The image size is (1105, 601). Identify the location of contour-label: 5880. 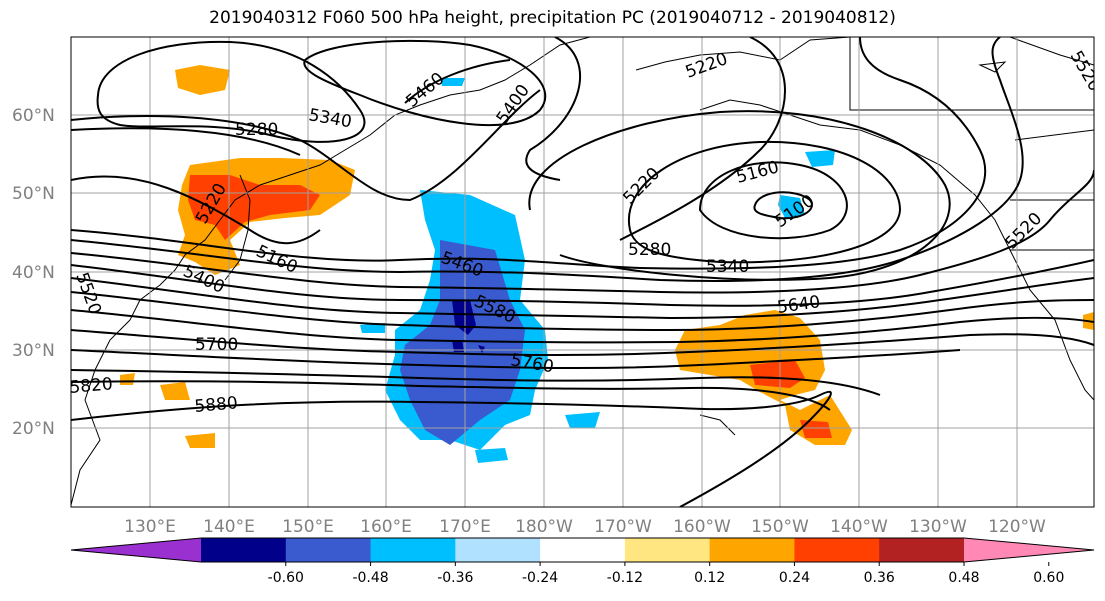
(216, 405).